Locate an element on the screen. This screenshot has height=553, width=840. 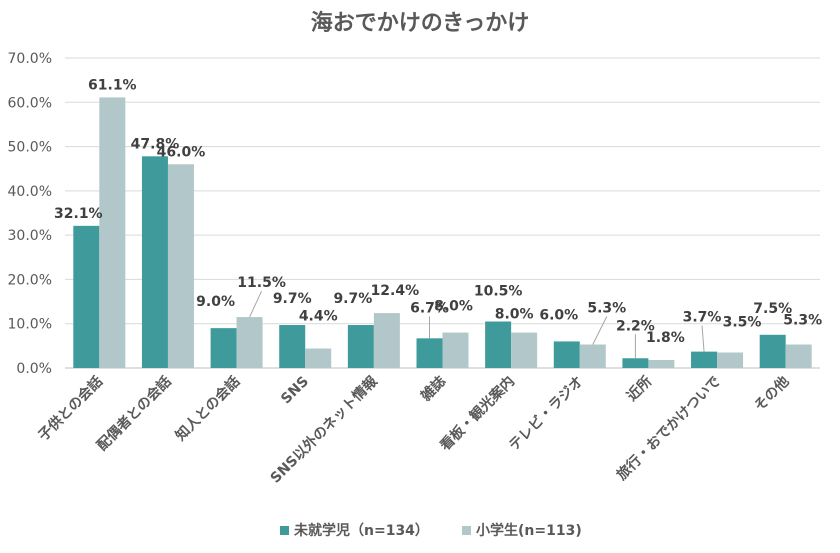
legend-label: 未就学児（n=134） is located at coordinates (361, 530).